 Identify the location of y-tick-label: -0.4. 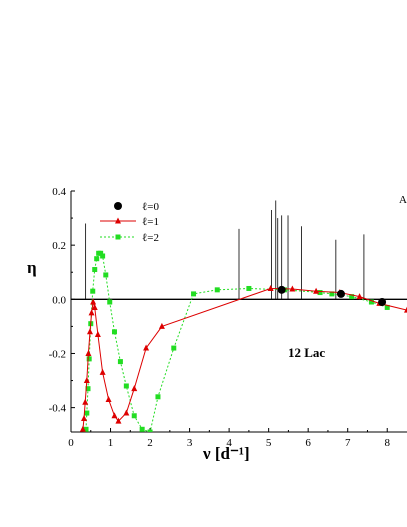
(58, 409).